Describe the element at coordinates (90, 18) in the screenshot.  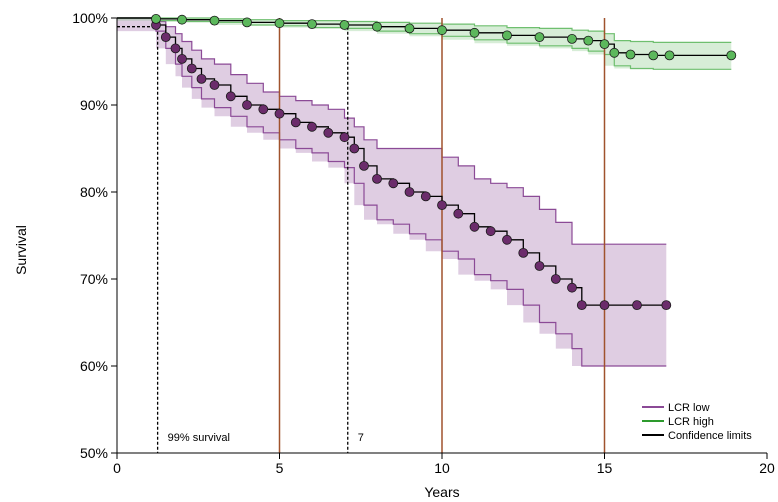
I see `y-tick-label-5: 100%` at that location.